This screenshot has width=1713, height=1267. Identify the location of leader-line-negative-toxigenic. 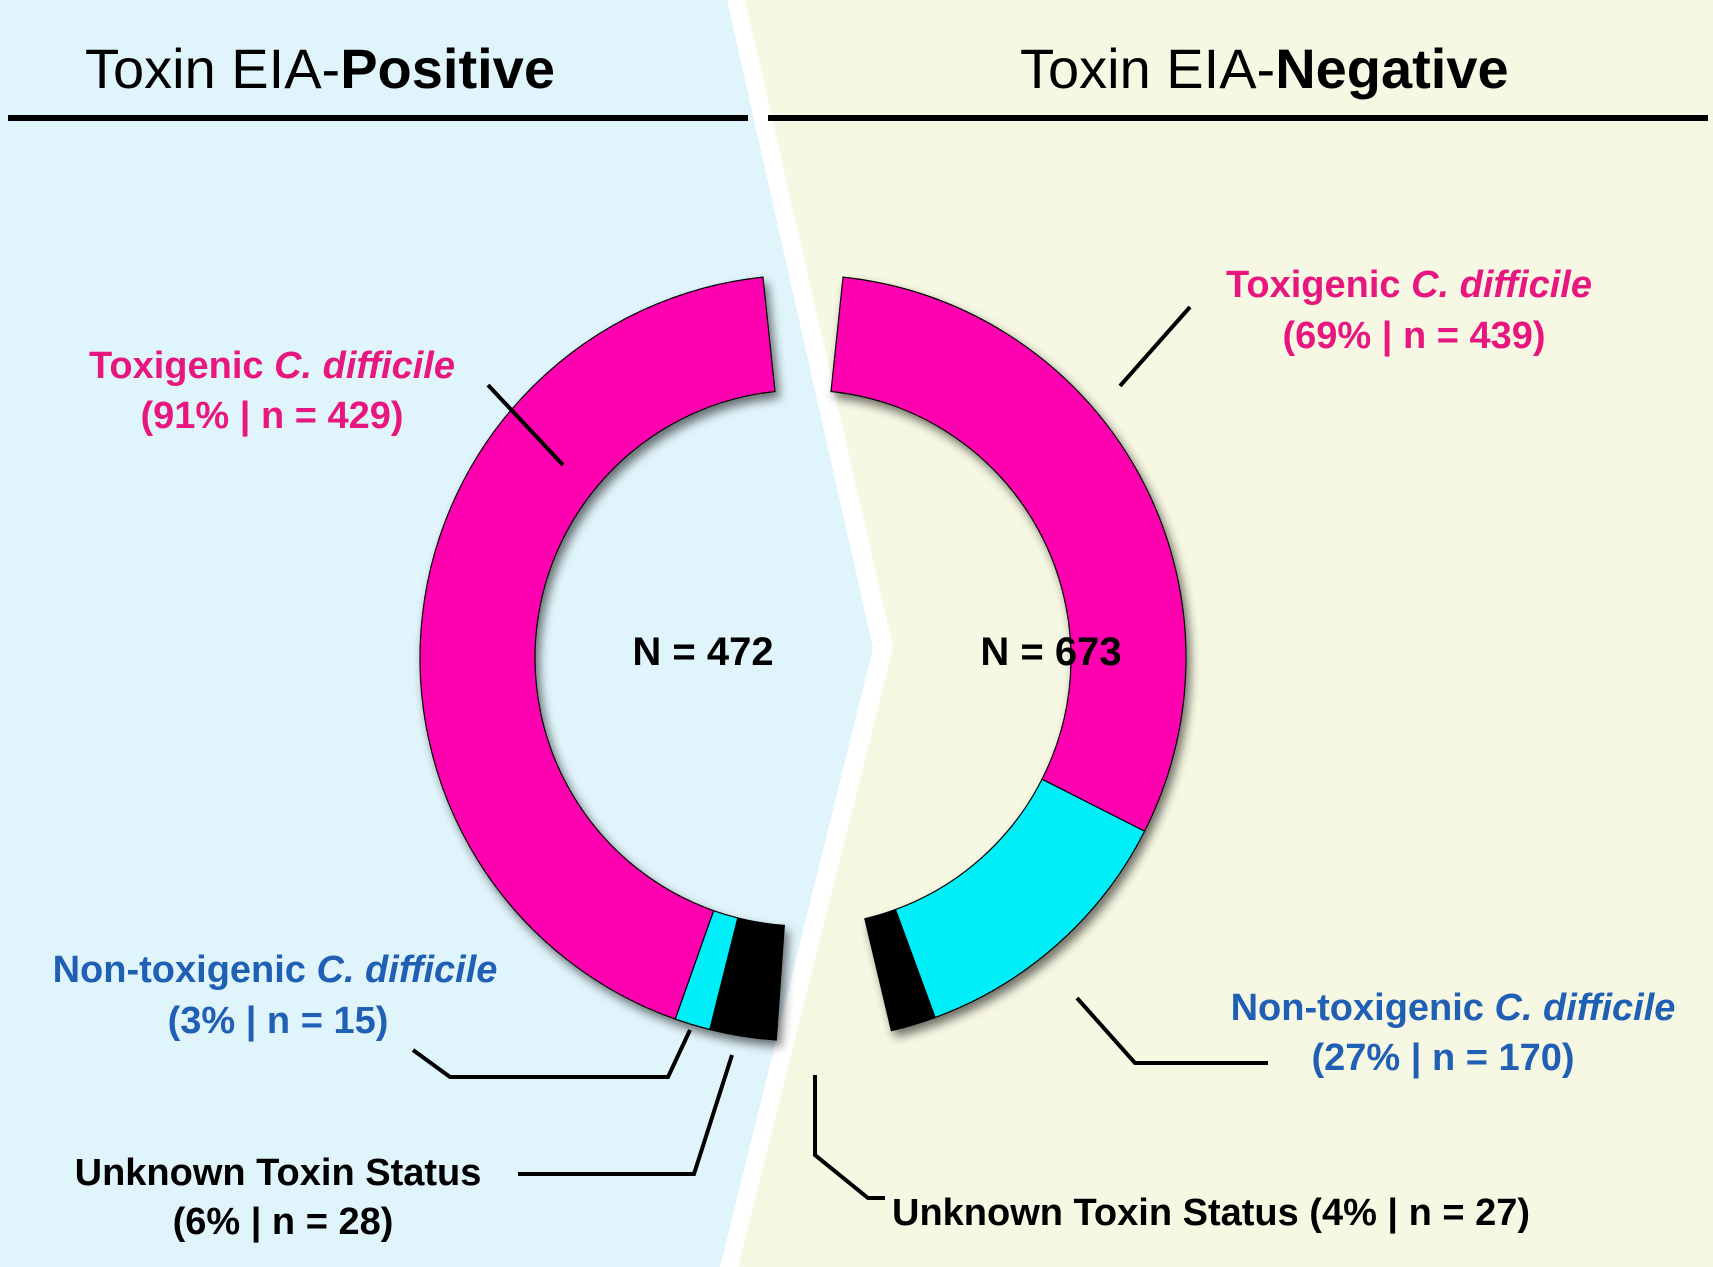
(1155, 346).